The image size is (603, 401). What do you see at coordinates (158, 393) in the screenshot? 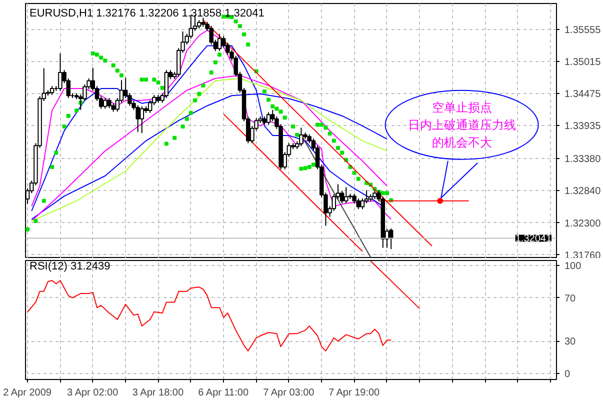
I see `x-tick-label: 3 Apr 18:00` at bounding box center [158, 393].